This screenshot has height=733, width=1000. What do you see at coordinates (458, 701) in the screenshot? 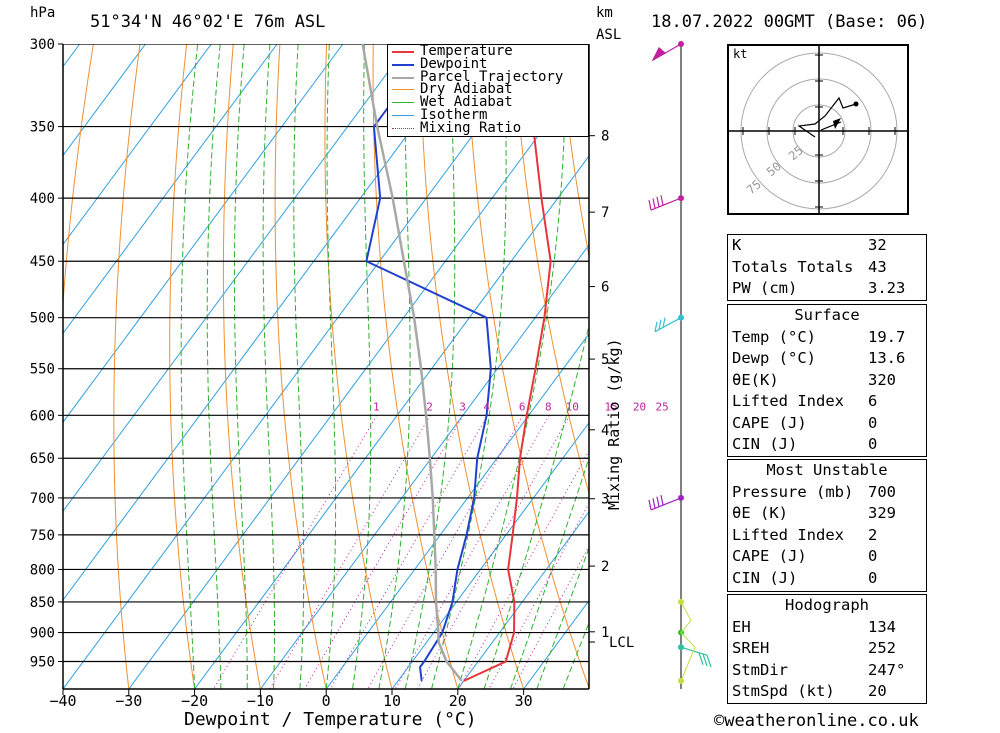
I see `temperature-tick-label: 20` at bounding box center [458, 701].